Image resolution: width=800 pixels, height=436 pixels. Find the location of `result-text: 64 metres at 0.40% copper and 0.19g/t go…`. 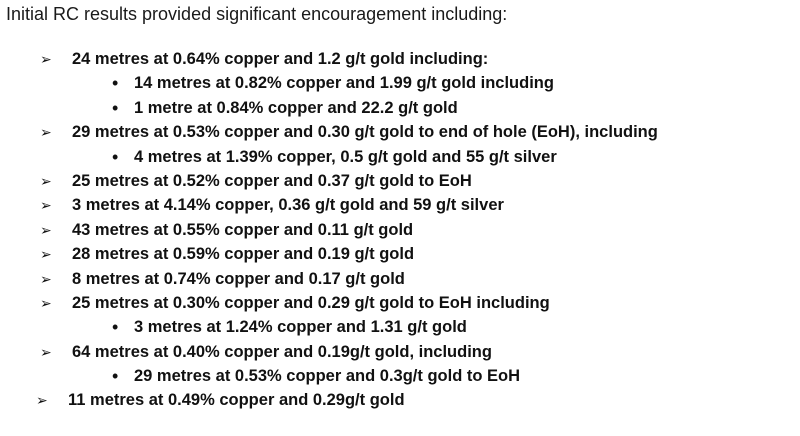

result-text: 64 metres at 0.40% copper and 0.19g/t go… is located at coordinates (282, 351).